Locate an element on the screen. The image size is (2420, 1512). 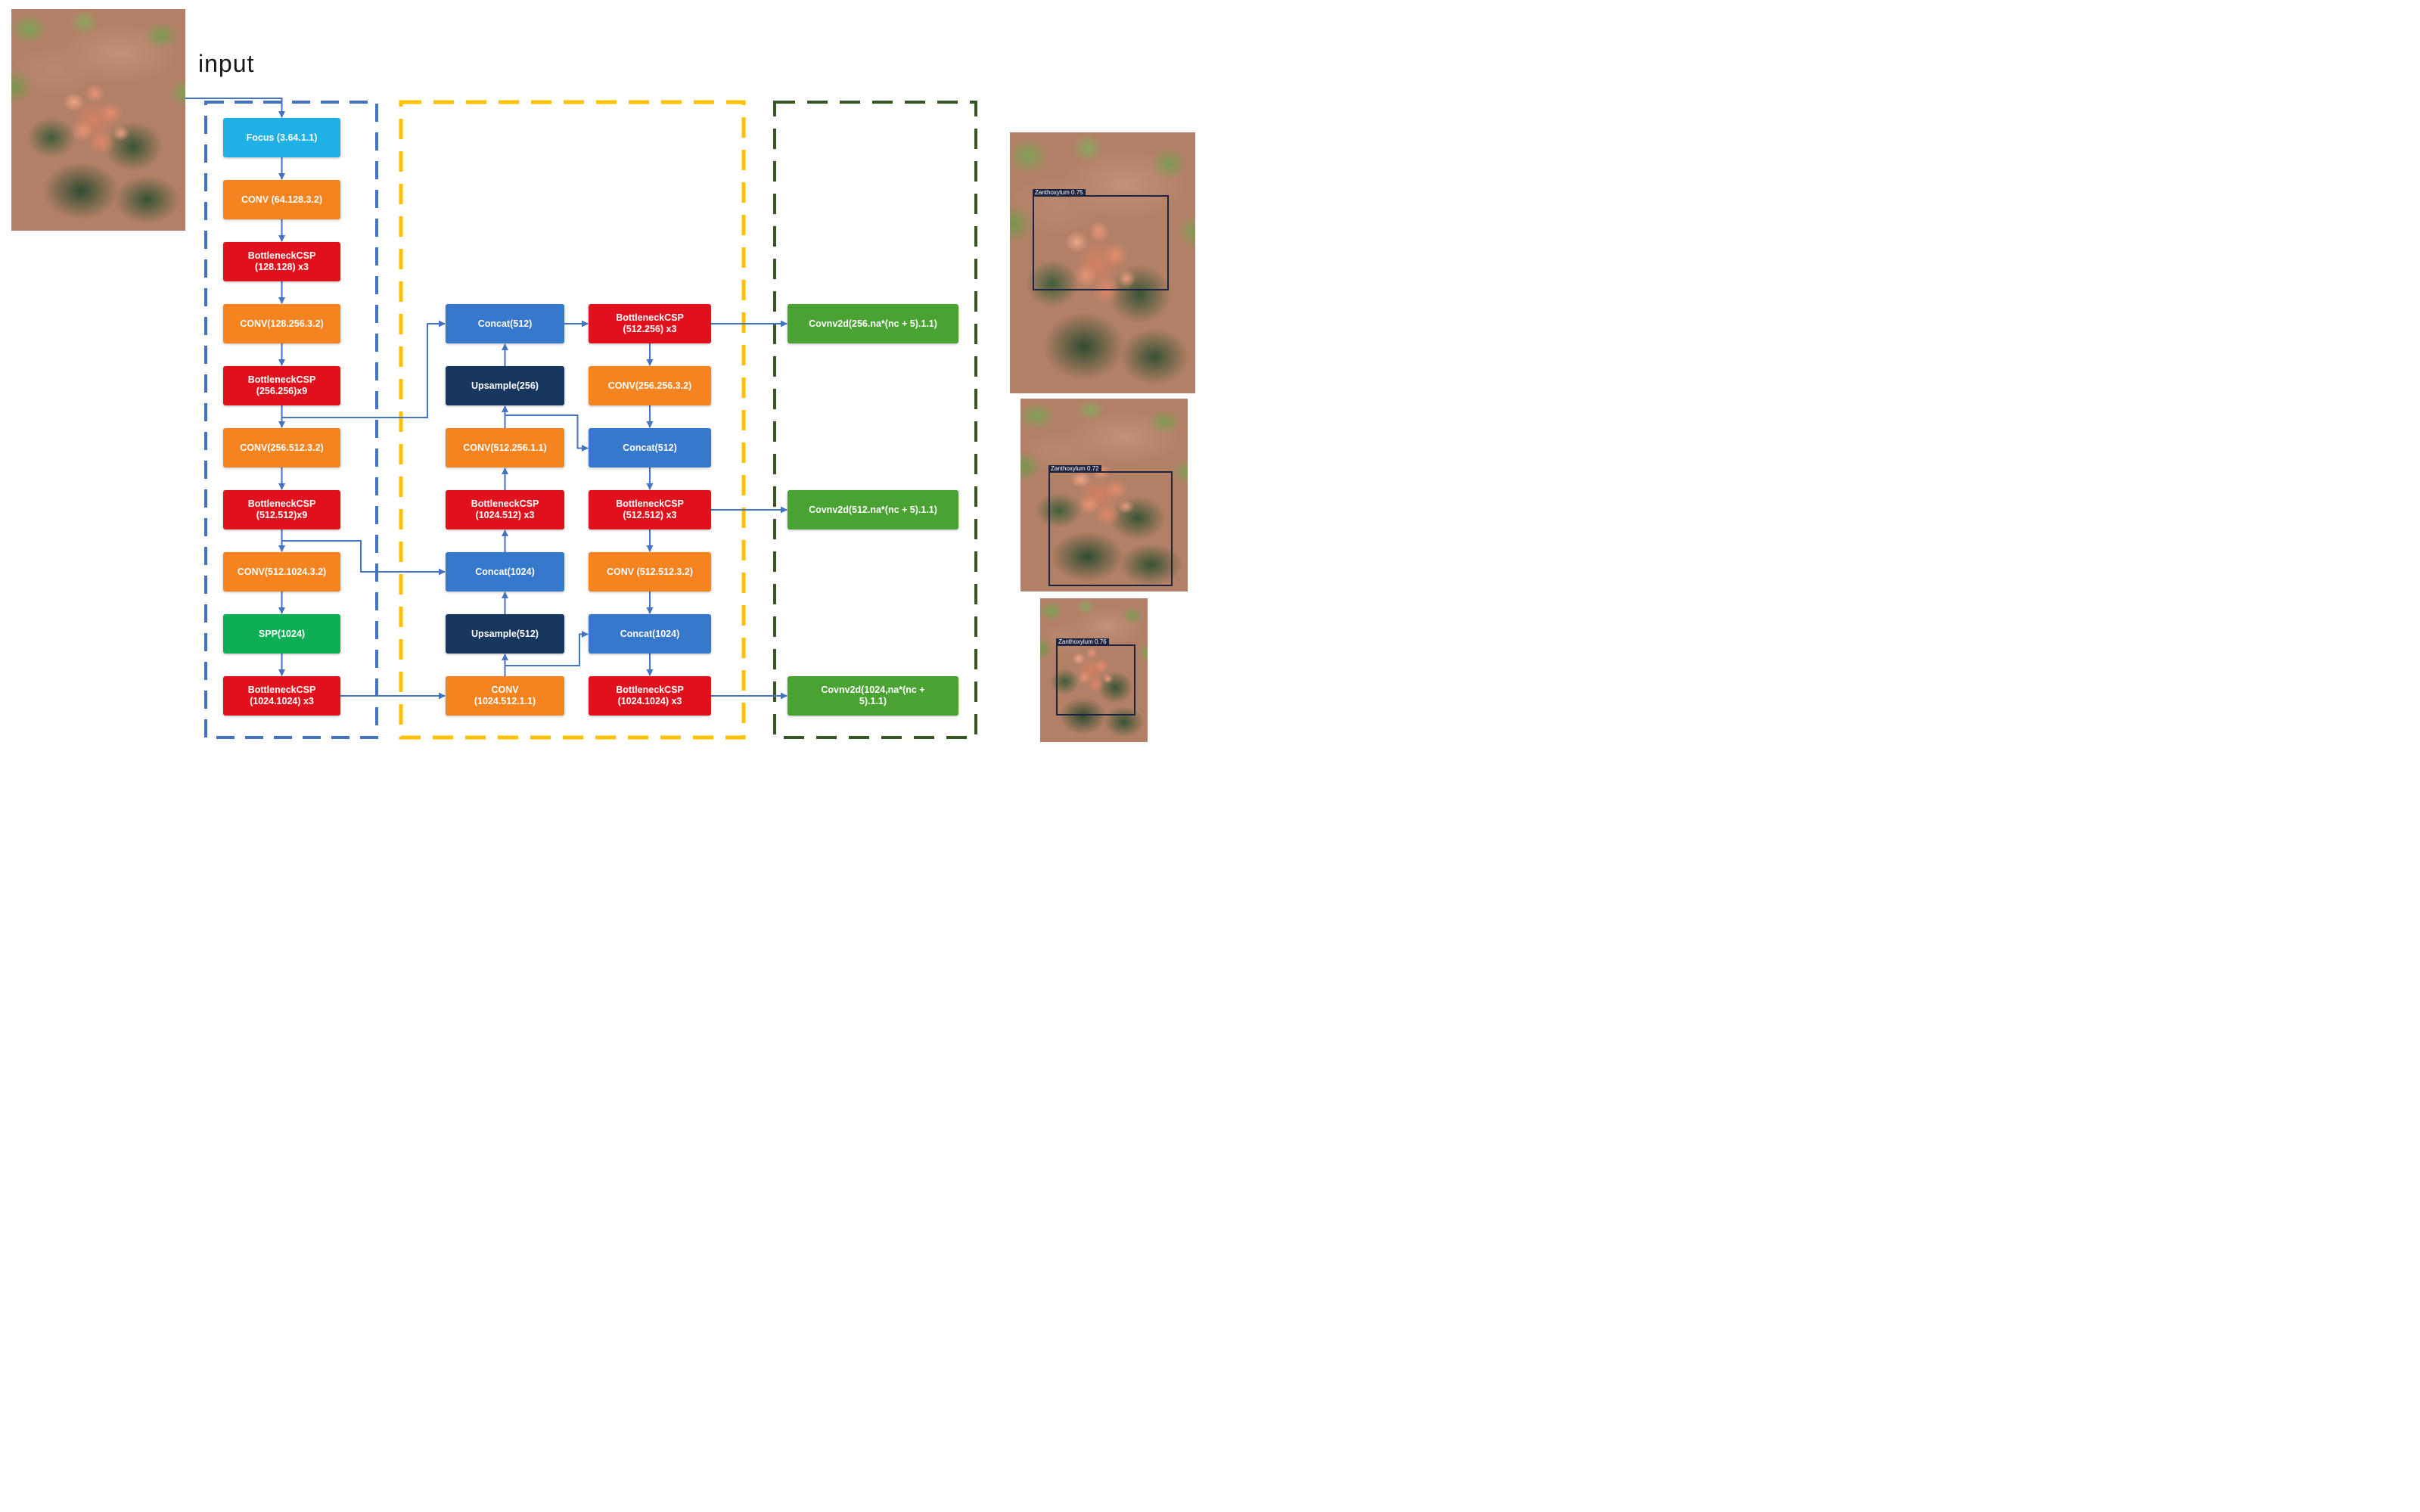
node-label: CONV (1024.512.1.1) is located at coordinates (505, 695).